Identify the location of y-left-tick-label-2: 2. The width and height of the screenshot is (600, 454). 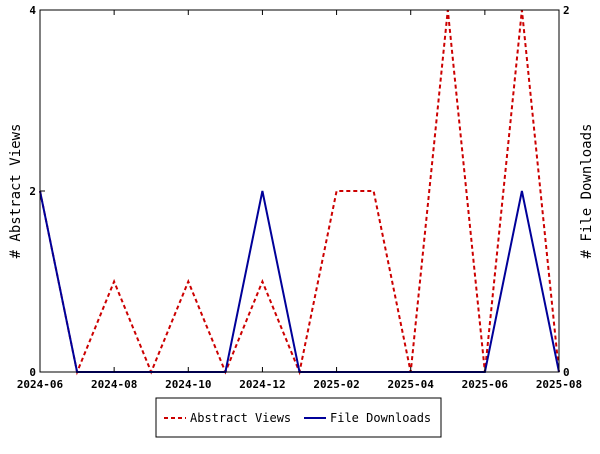
(32, 191).